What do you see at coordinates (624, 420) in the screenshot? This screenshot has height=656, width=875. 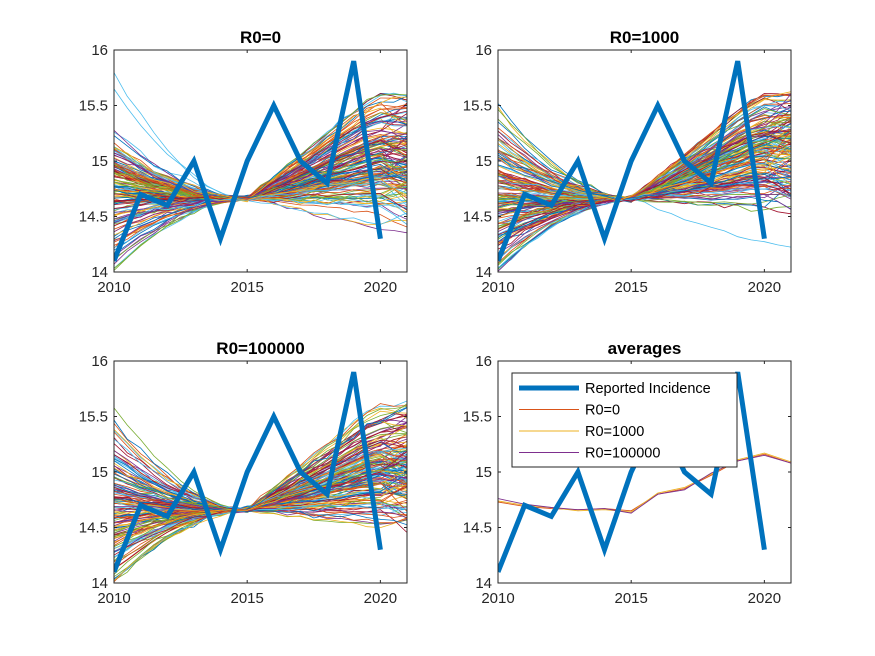 I see `legend: Reported Incidence R0=0 R0=1000 R0=100000` at bounding box center [624, 420].